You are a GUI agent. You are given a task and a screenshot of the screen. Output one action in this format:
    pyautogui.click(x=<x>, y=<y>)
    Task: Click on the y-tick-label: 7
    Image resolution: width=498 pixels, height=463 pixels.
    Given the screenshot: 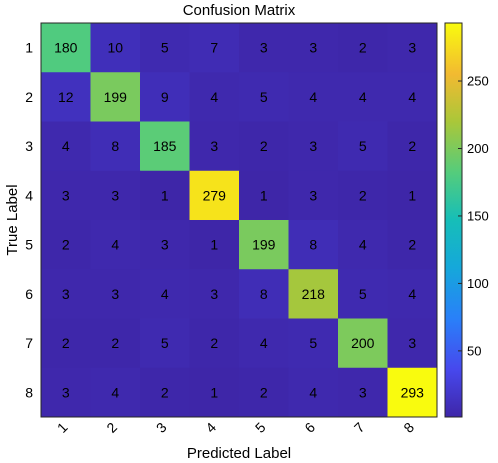 What is the action you would take?
    pyautogui.click(x=29, y=343)
    